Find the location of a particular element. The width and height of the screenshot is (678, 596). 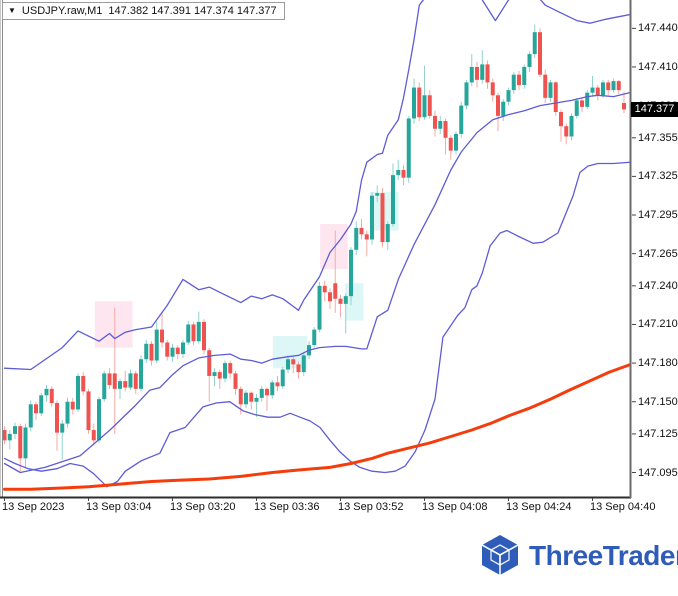

price-tick-label: 147.210 is located at coordinates (658, 324).